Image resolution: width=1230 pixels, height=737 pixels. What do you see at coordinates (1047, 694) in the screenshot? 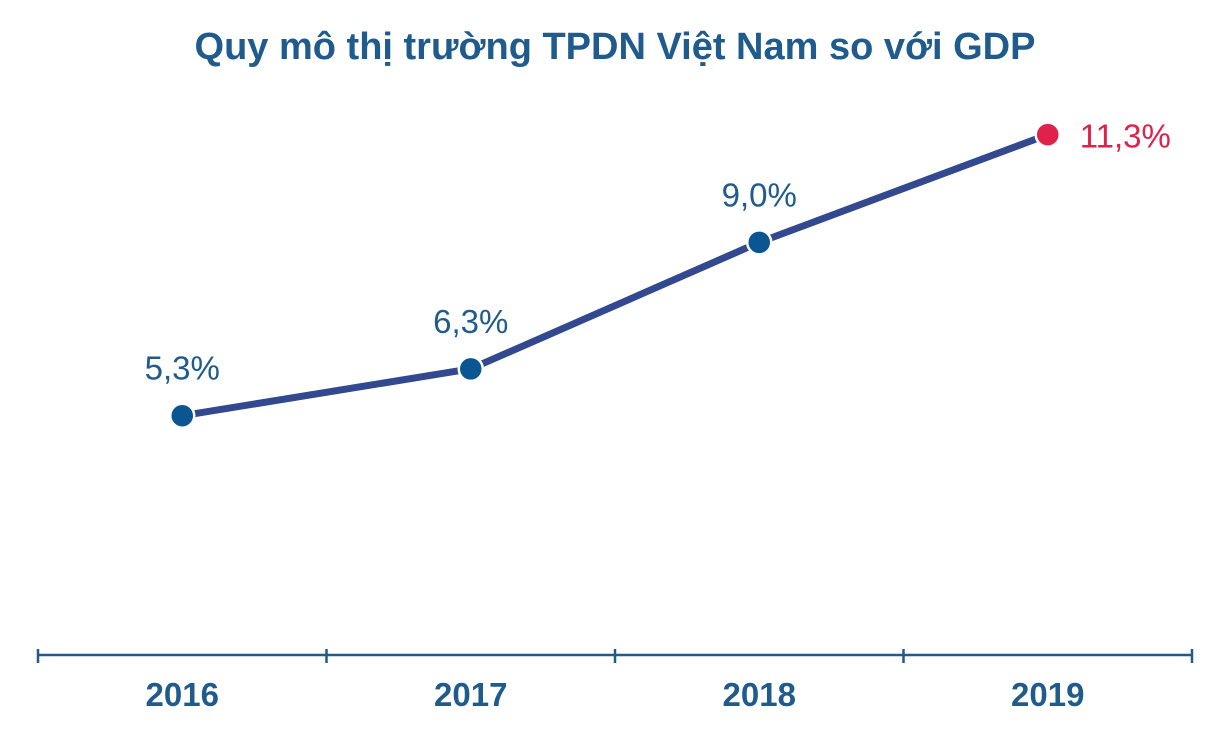
I see `x-tick-label-2019: 2019` at bounding box center [1047, 694].